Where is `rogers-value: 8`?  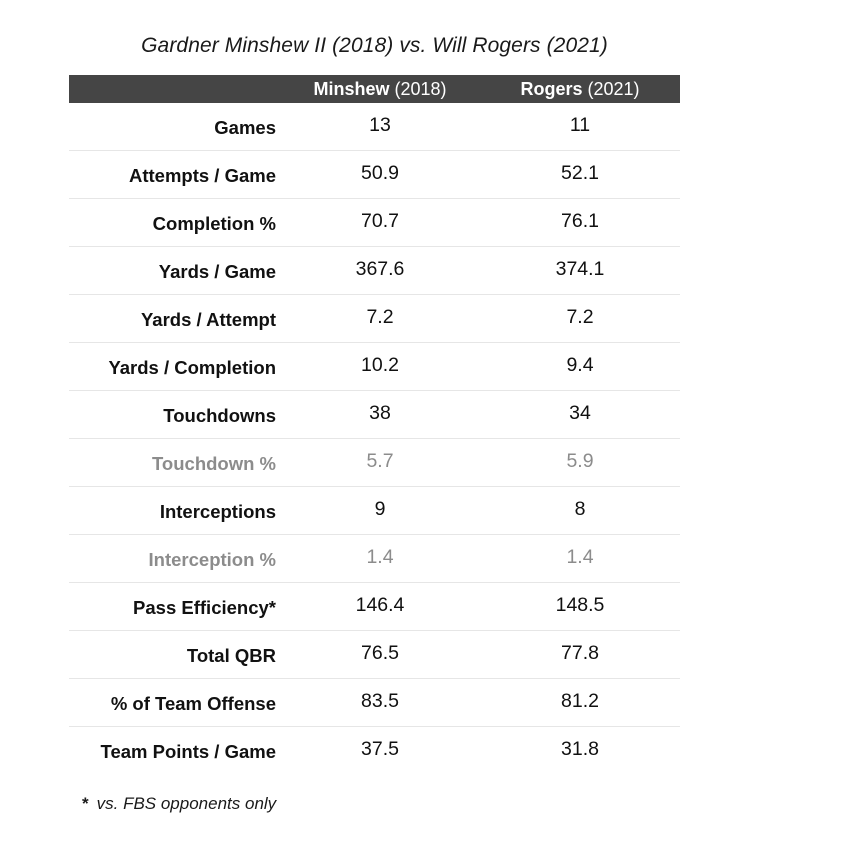
rogers-value: 8 is located at coordinates (580, 509).